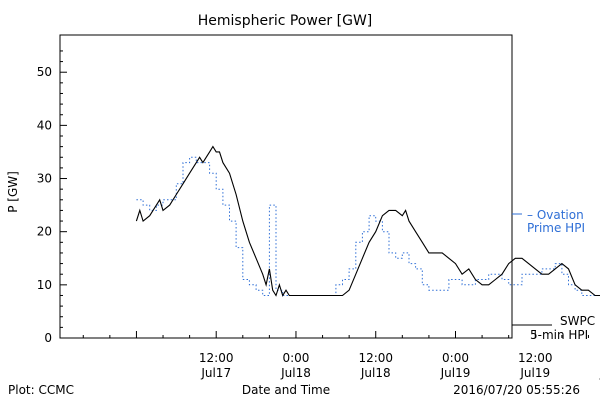  What do you see at coordinates (44, 72) in the screenshot?
I see `y-tick-label: 50` at bounding box center [44, 72].